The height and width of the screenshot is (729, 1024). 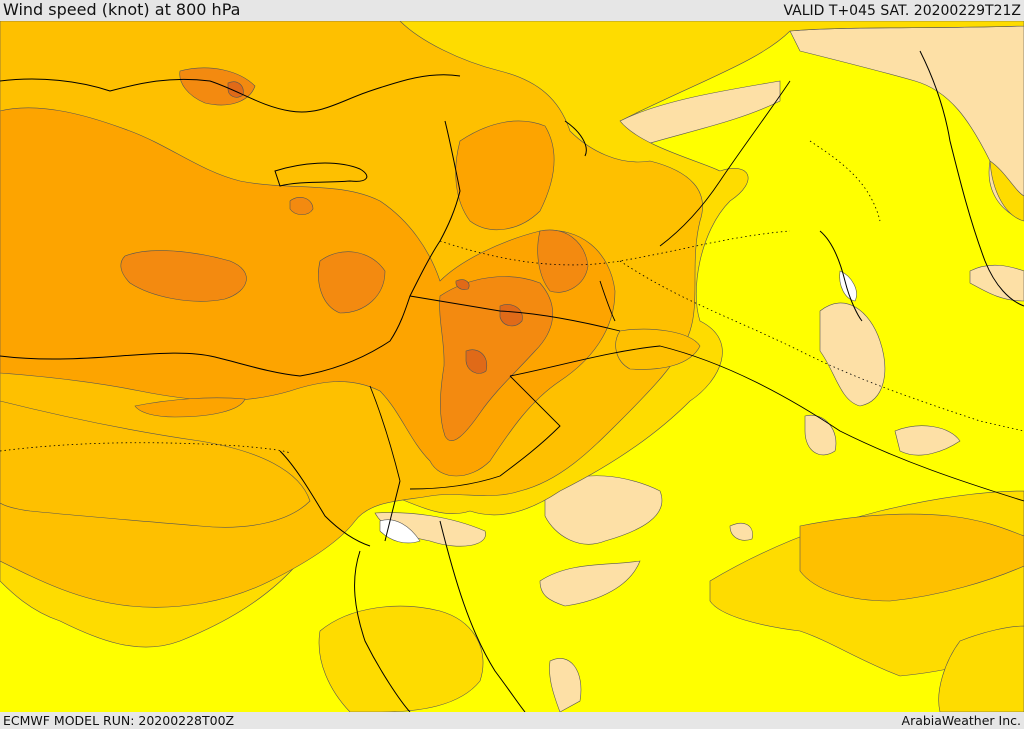 I want to click on map-title: Wind speed (knot) at 800 hPa, so click(x=122, y=9).